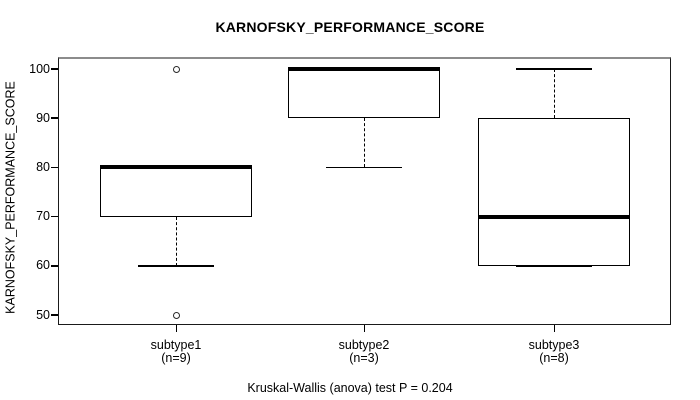 Image resolution: width=700 pixels, height=400 pixels. Describe the element at coordinates (43, 216) in the screenshot. I see `y-tick-label: 70` at that location.